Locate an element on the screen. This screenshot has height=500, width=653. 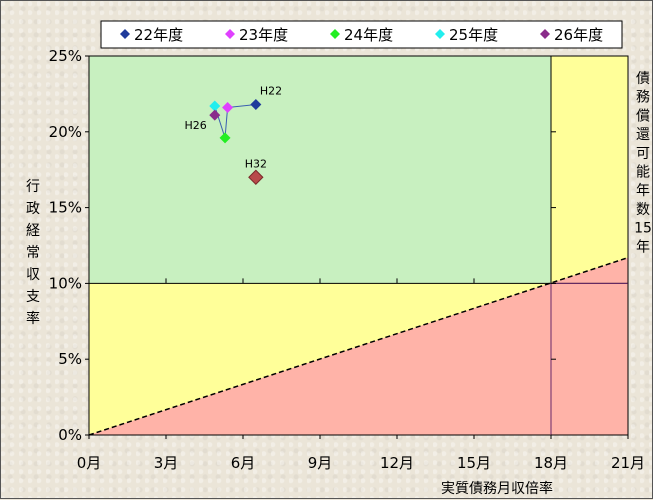
right-label-char: 債 is located at coordinates (643, 79).